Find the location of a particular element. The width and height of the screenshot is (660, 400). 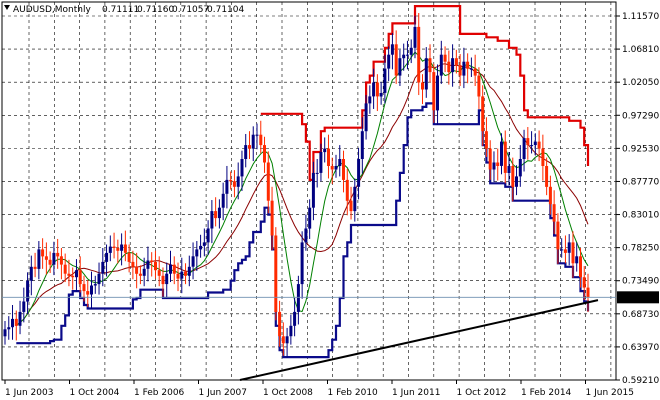

y-tick-label: 1.06810 is located at coordinates (640, 50).